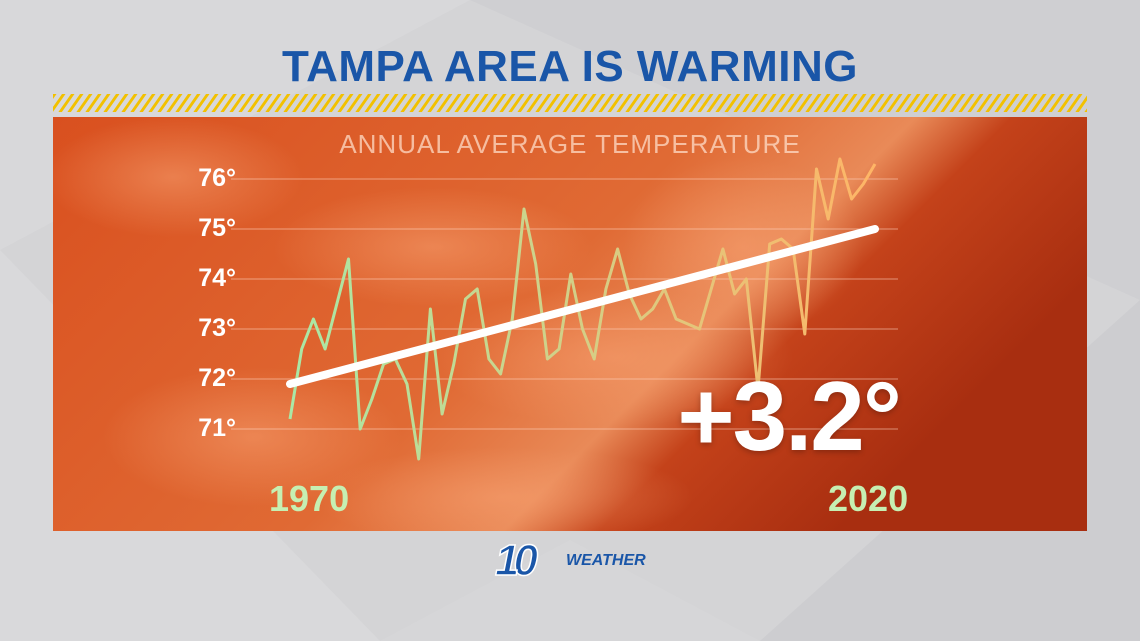  I want to click on page-title: TAMPA AREA IS WARMING, so click(570, 66).